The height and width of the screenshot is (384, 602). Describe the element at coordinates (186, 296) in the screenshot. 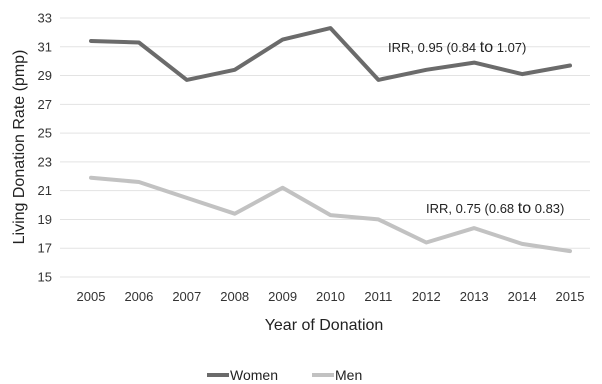

I see `x-tick-label: 2007` at that location.